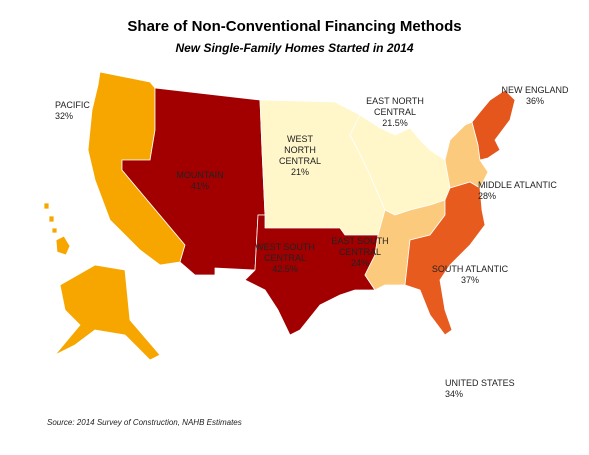 Image resolution: width=589 pixels, height=455 pixels. What do you see at coordinates (454, 394) in the screenshot?
I see `national-value: 34%` at bounding box center [454, 394].